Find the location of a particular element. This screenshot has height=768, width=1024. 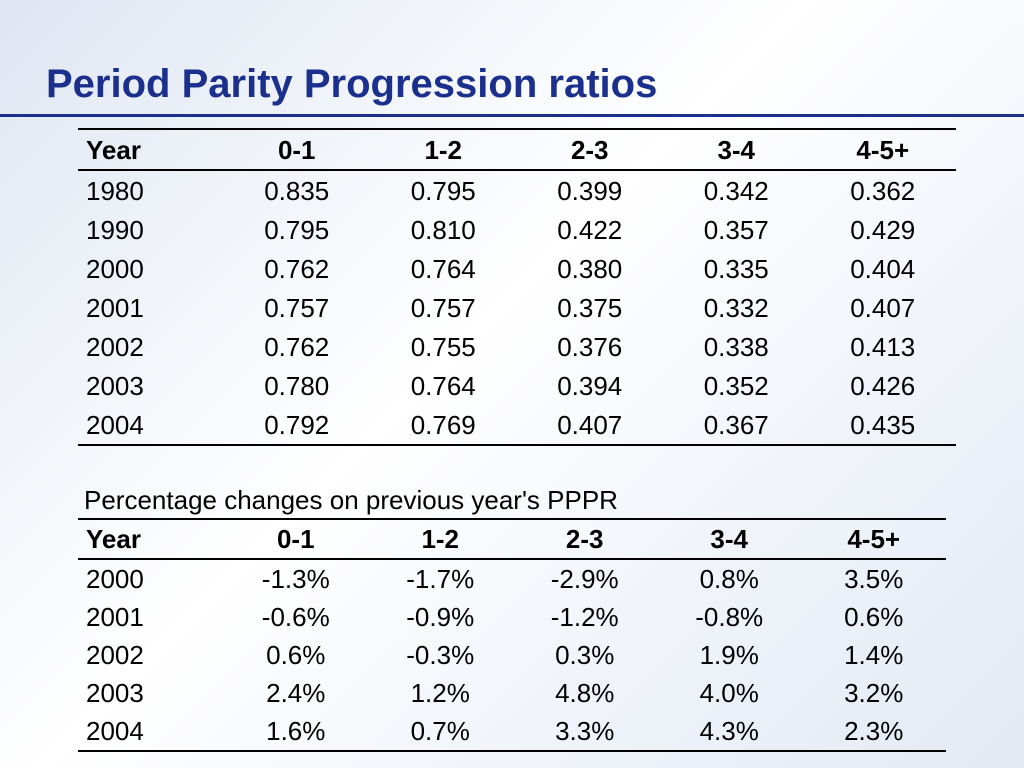

table-cell: 0.407 is located at coordinates (883, 307).